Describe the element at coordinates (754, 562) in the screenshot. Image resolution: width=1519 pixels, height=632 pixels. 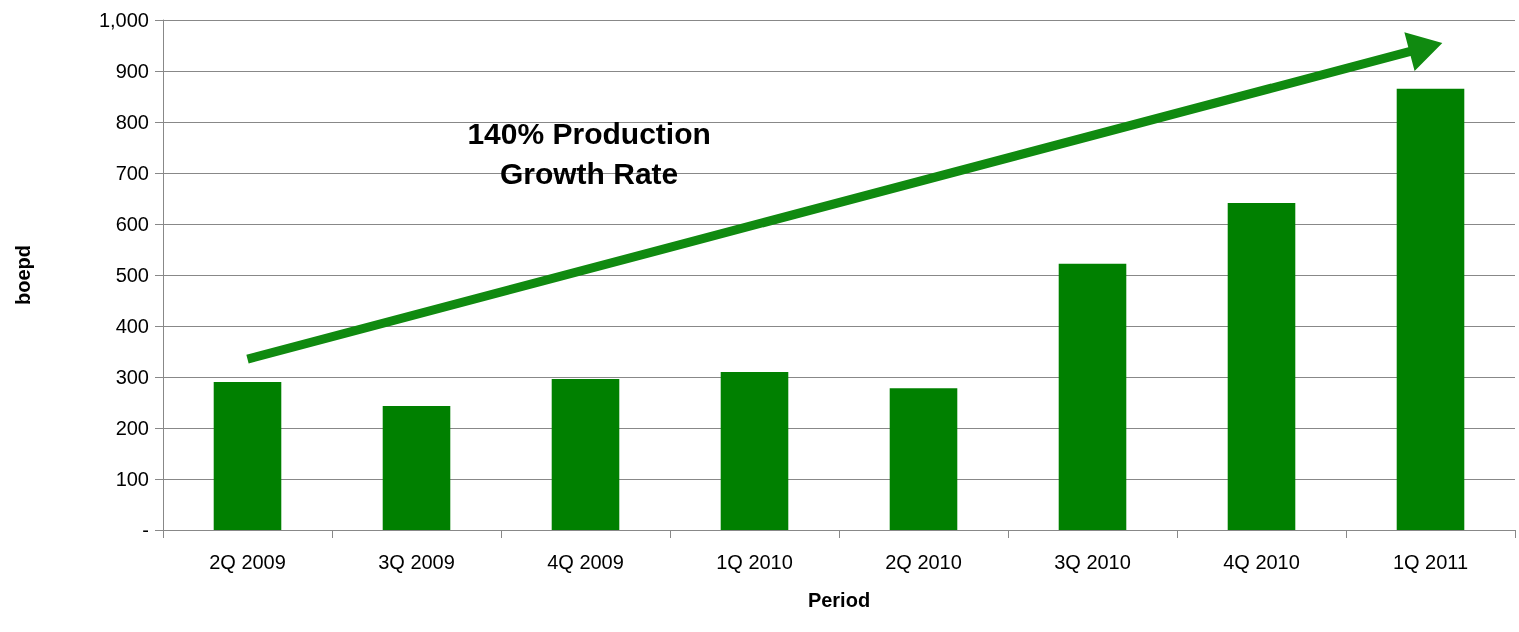
I see `x-tick-label: 1Q 2010` at that location.